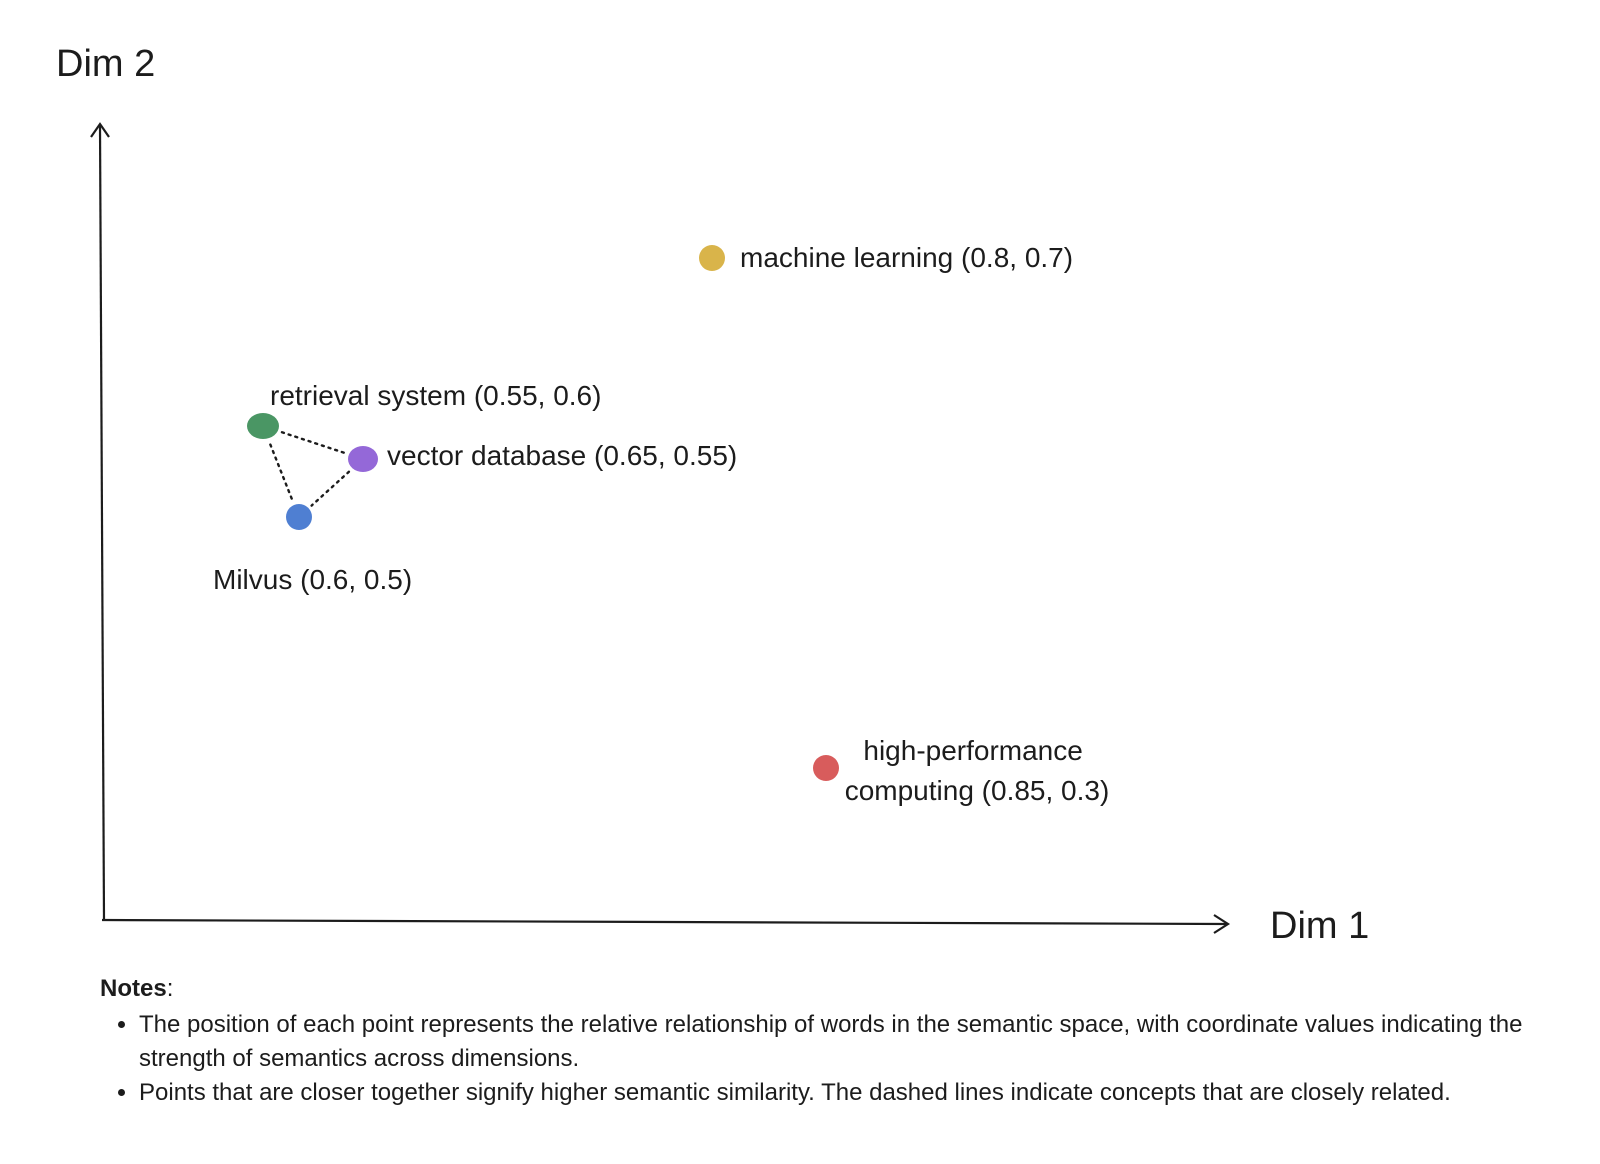 The height and width of the screenshot is (1164, 1600). What do you see at coordinates (562, 455) in the screenshot?
I see `point-label-2: vector database (0.65, 0.55)` at bounding box center [562, 455].